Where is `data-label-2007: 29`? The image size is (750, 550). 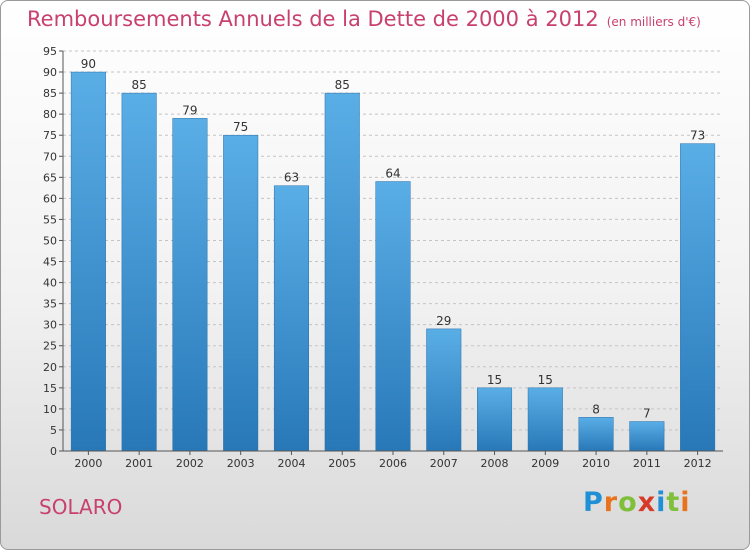
data-label-2007: 29 is located at coordinates (443, 321).